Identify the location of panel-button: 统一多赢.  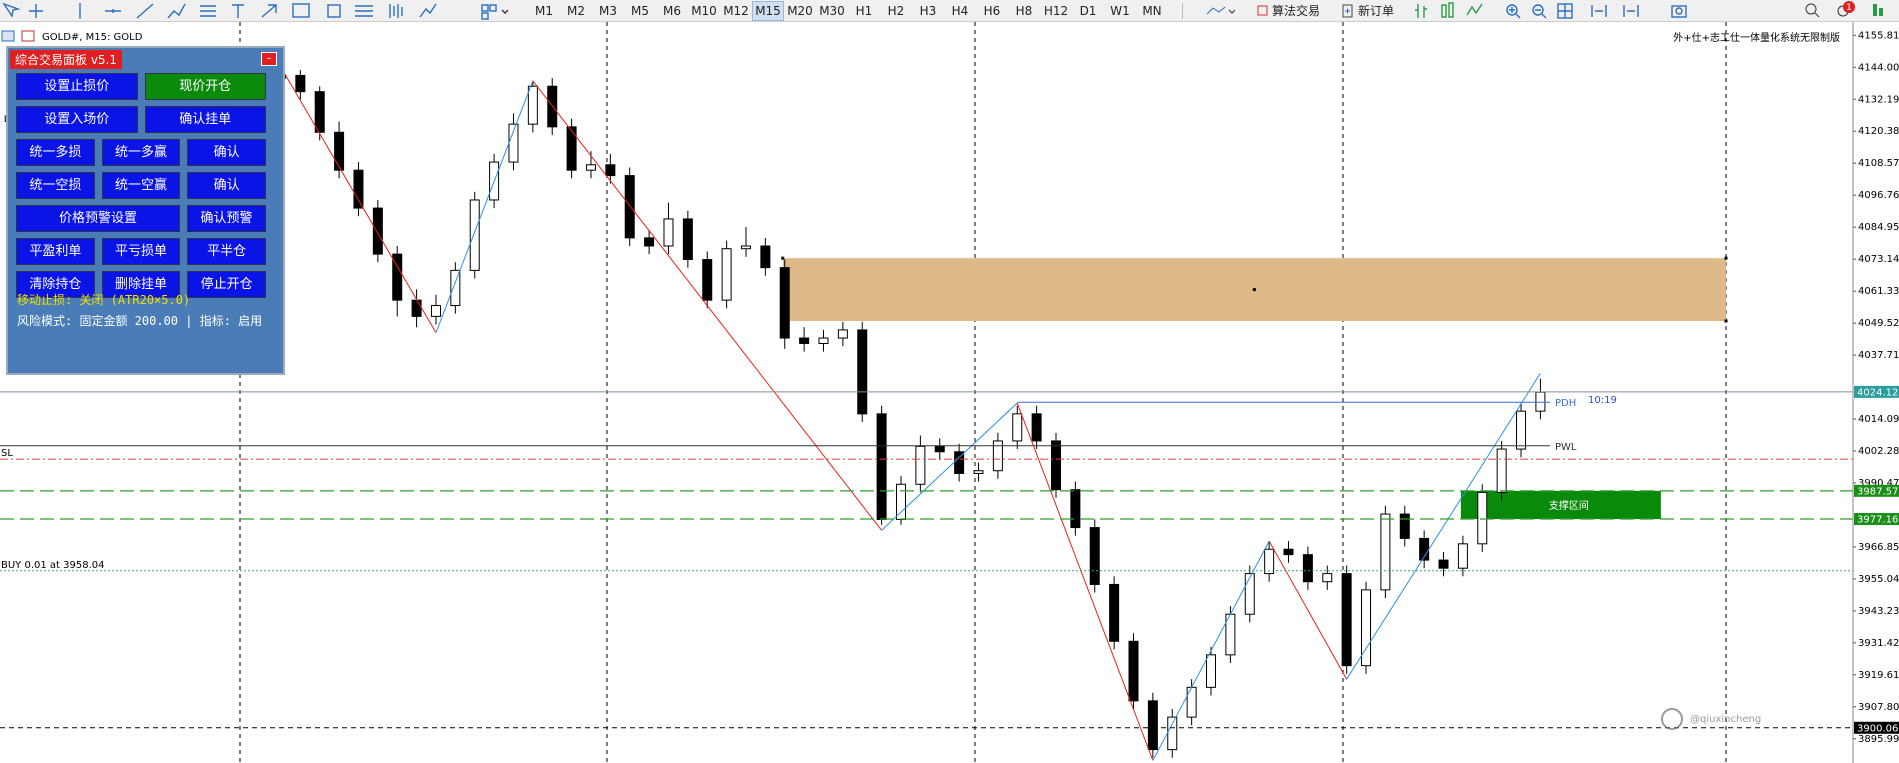
(141, 152).